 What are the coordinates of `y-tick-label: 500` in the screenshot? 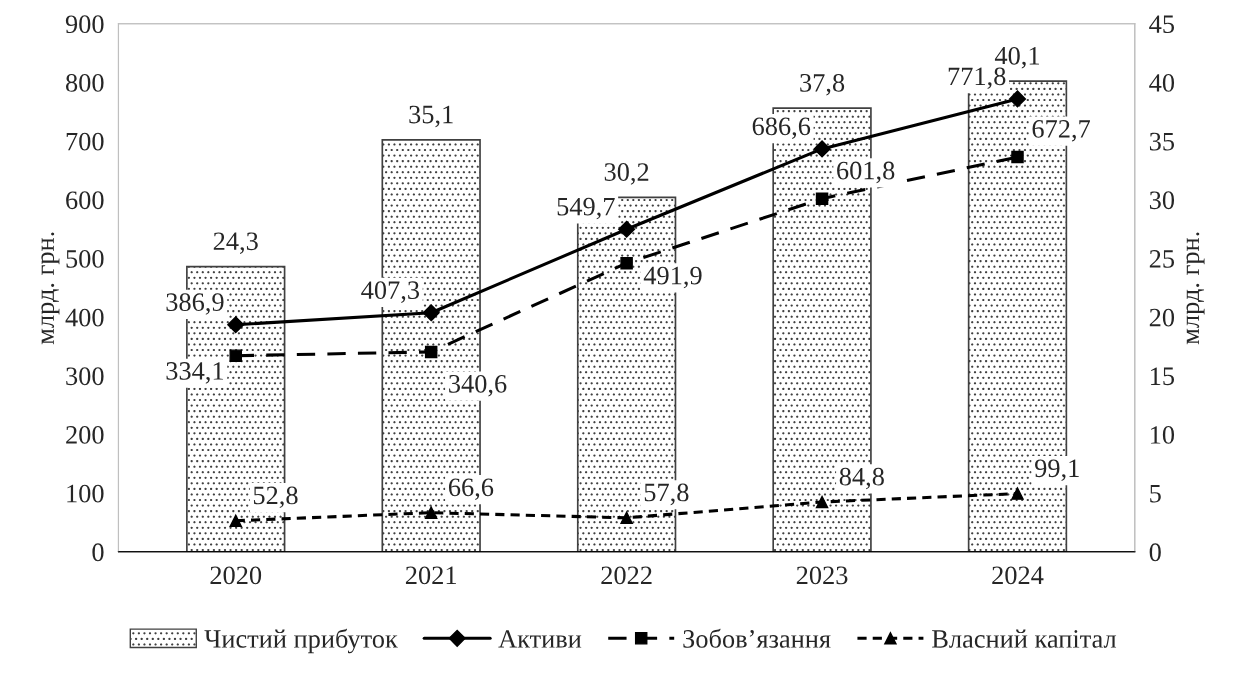 It's located at (85, 259).